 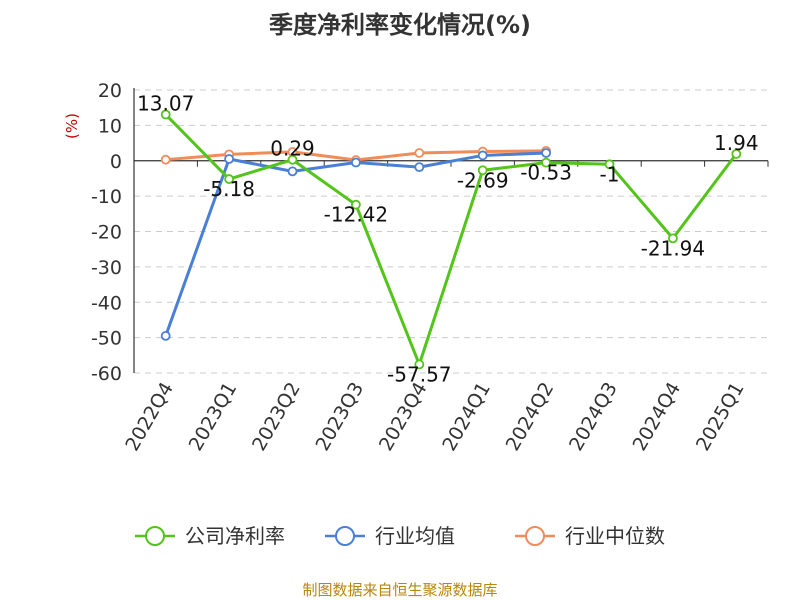 What do you see at coordinates (593, 417) in the screenshot?
I see `x-tick-label: 2024Q3` at bounding box center [593, 417].